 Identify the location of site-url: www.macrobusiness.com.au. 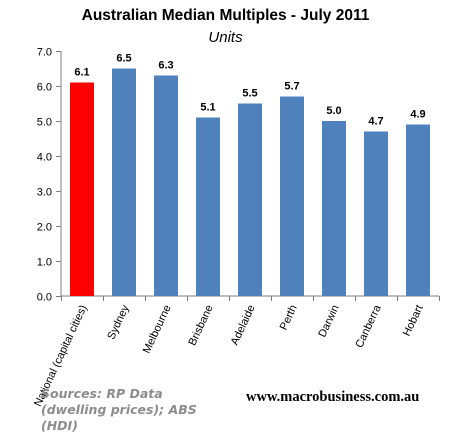
(333, 397).